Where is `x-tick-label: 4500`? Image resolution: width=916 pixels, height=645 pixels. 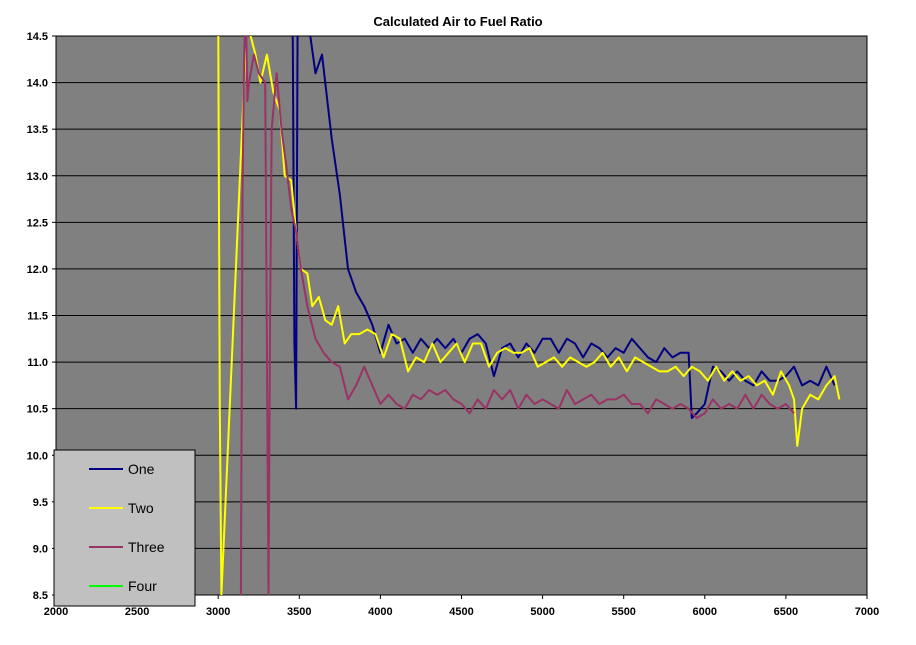 x-tick-label: 4500 is located at coordinates (461, 612).